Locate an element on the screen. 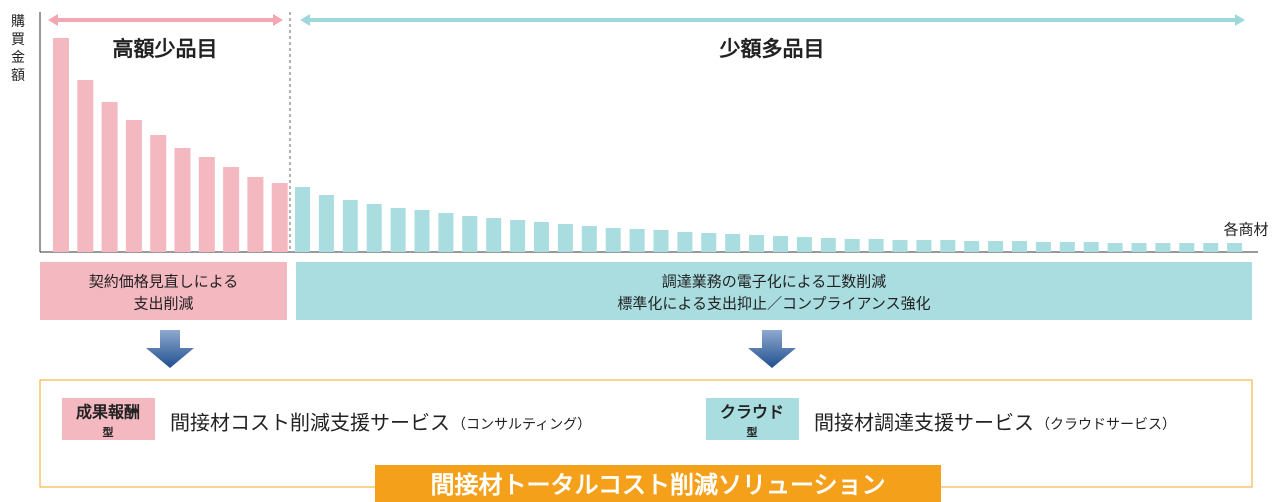 This screenshot has height=502, width=1276. service-name: 間接材調達支援サービス is located at coordinates (924, 423).